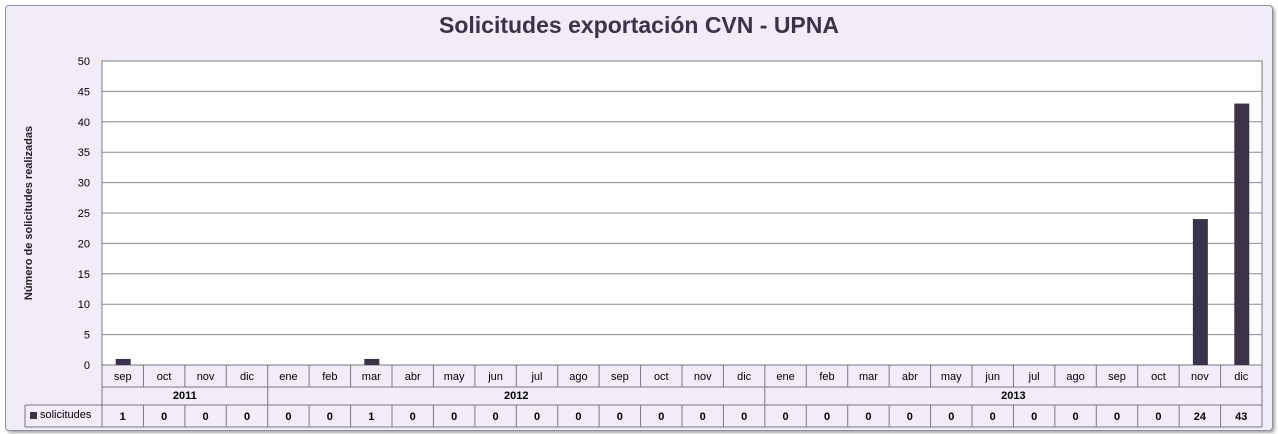 Image resolution: width=1278 pixels, height=434 pixels. What do you see at coordinates (33, 415) in the screenshot?
I see `legend-key-solicitudes` at bounding box center [33, 415].